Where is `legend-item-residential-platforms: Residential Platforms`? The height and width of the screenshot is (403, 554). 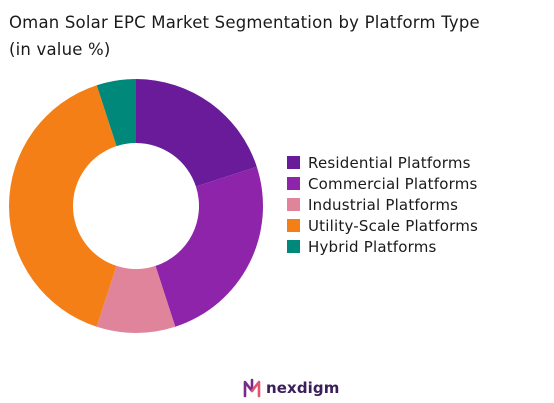 legend-item-residential-platforms: Residential Platforms is located at coordinates (382, 162).